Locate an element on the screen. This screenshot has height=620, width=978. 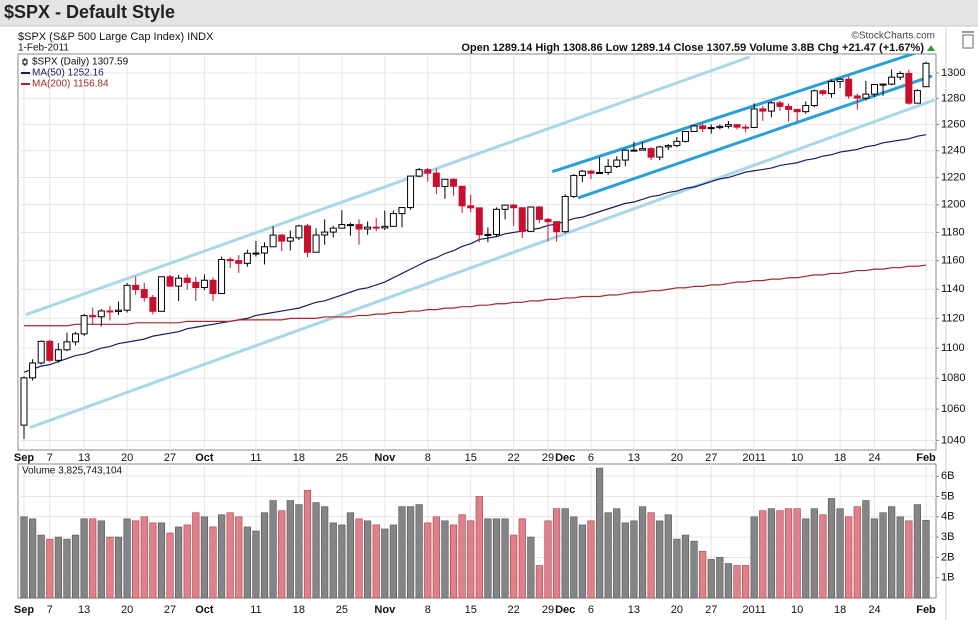
date: 1-Feb-2011 is located at coordinates (43, 48).